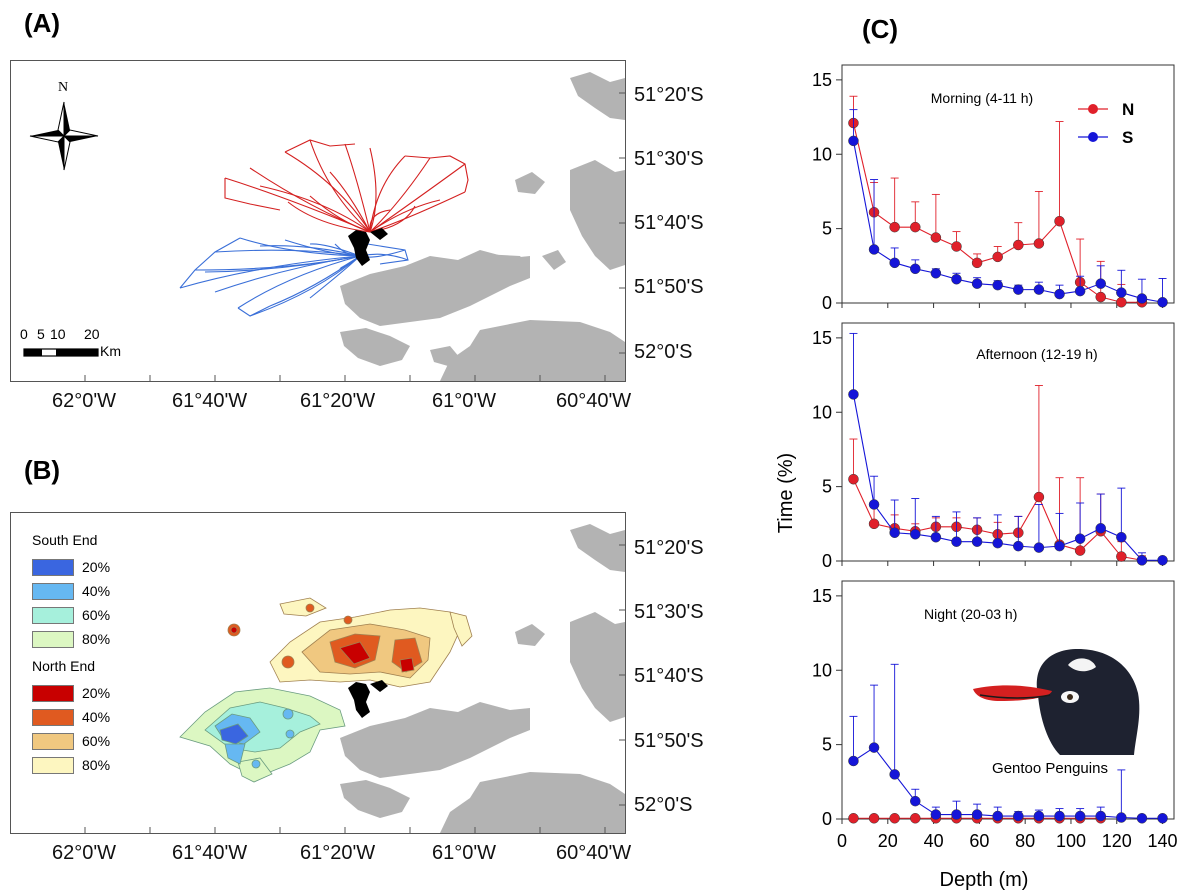  I want to click on x-tick-label: 60, so click(979, 841).